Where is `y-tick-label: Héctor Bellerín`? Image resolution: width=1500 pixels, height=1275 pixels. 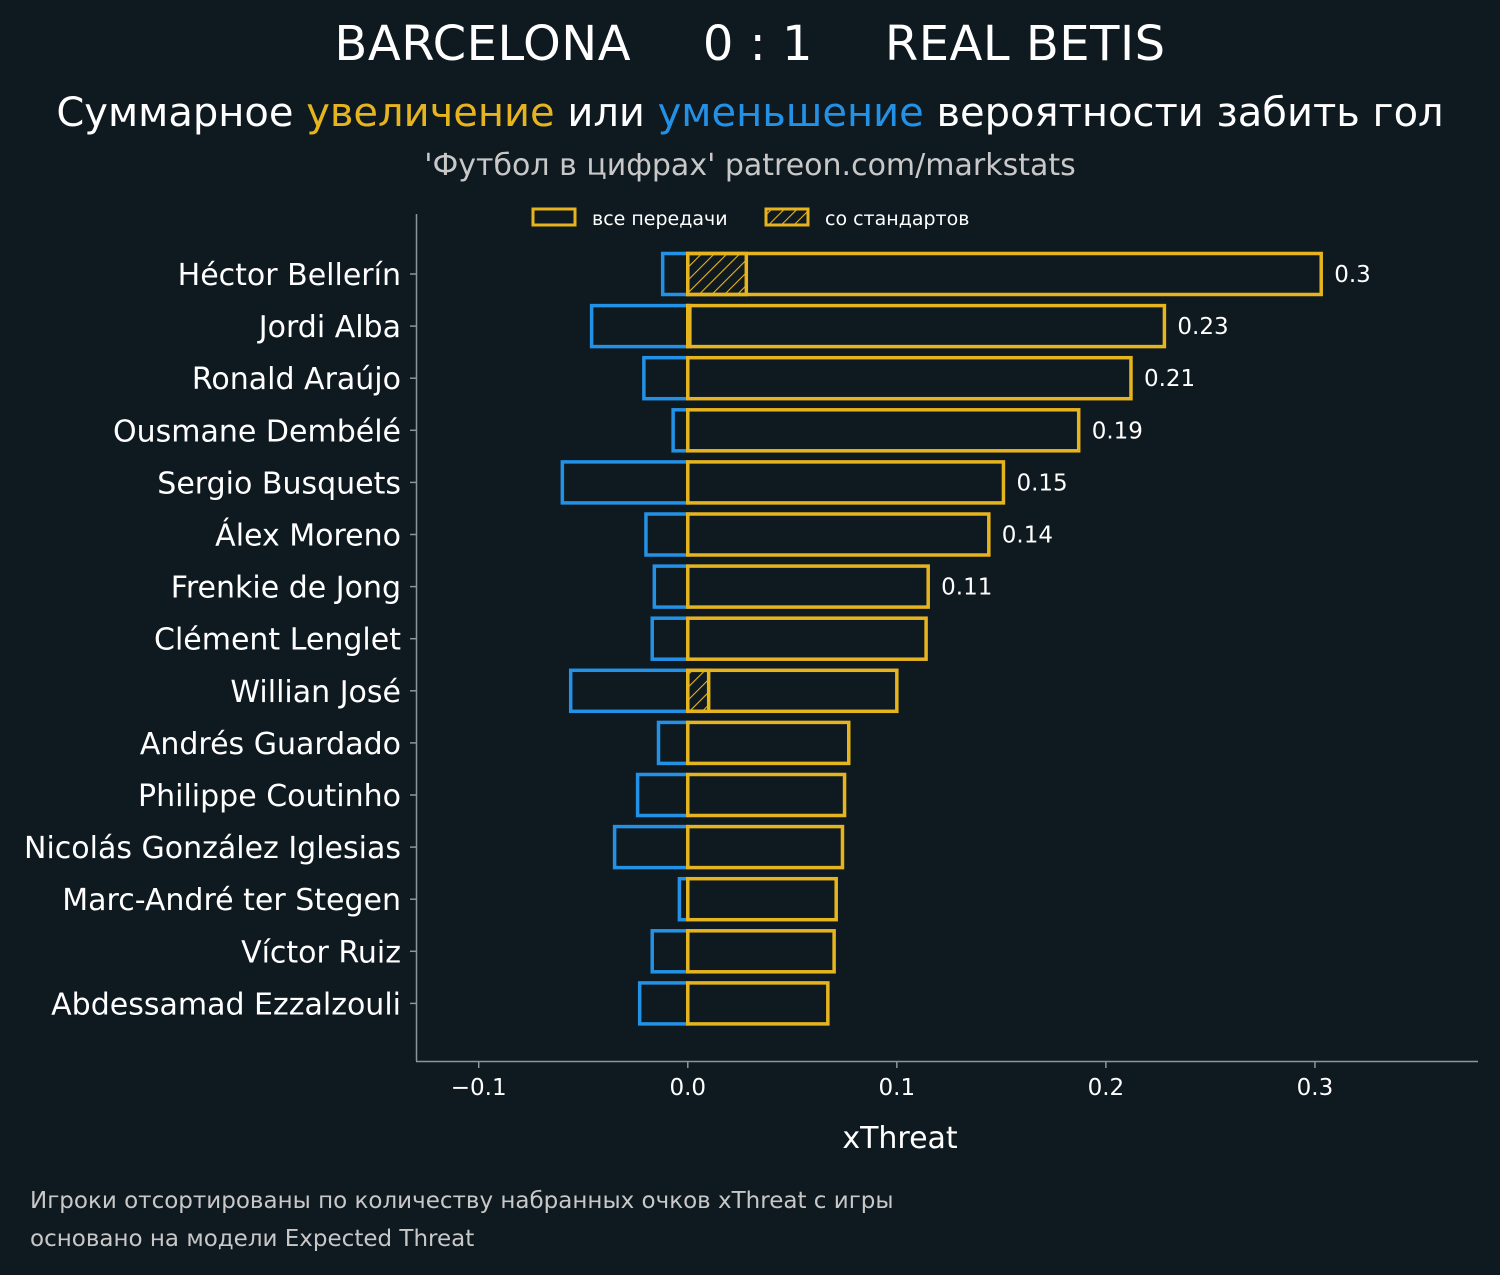 y-tick-label: Héctor Bellerín is located at coordinates (289, 275).